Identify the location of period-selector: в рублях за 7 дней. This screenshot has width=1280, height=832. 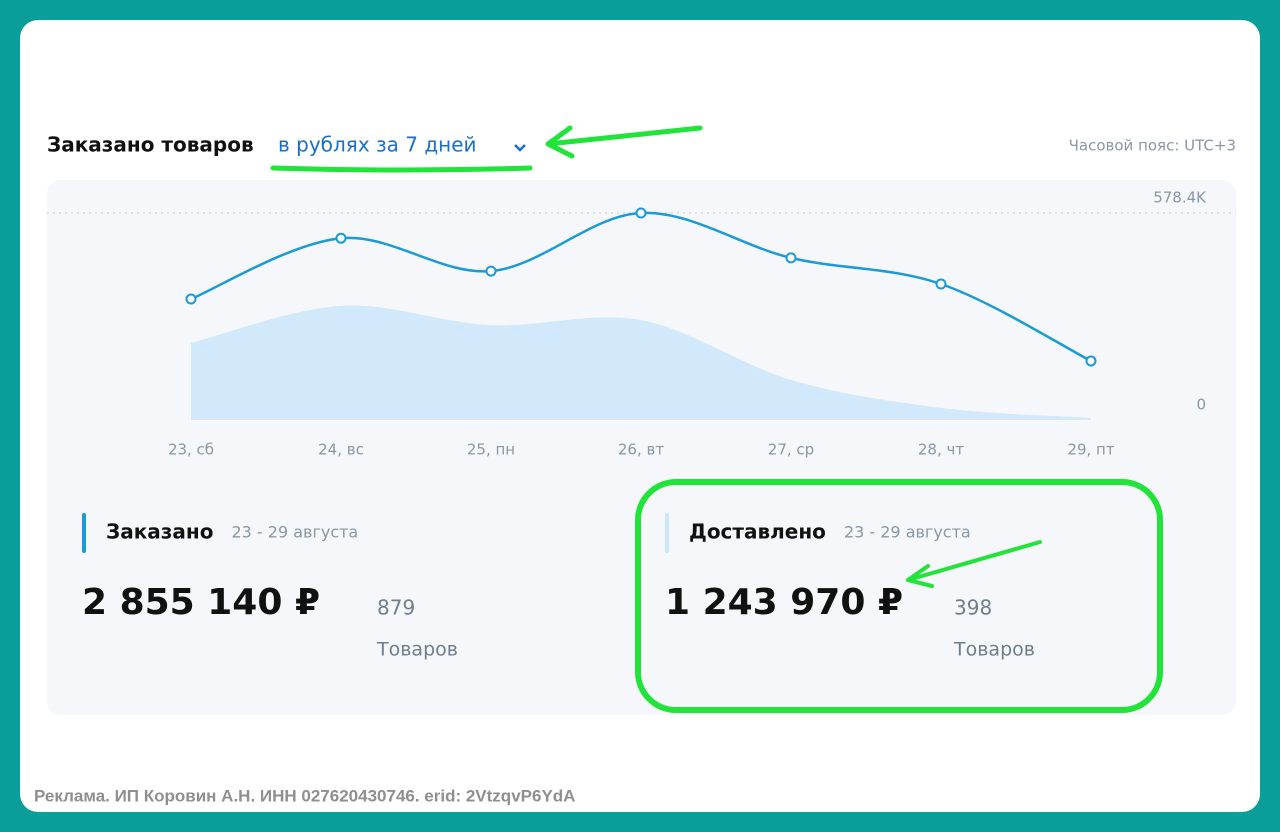
(377, 145).